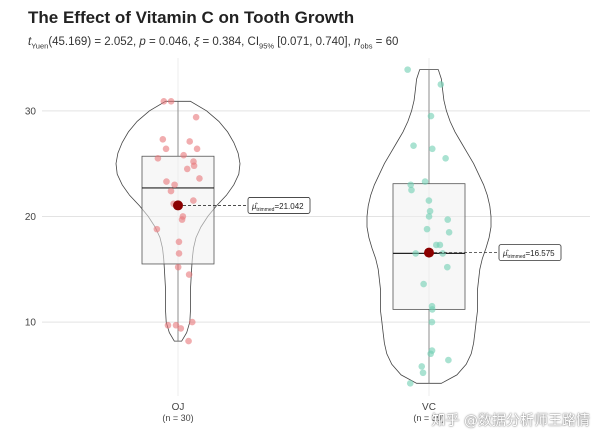 This screenshot has height=438, width=600. Describe the element at coordinates (170, 42) in the screenshot. I see `p-value: = 0.046,` at that location.